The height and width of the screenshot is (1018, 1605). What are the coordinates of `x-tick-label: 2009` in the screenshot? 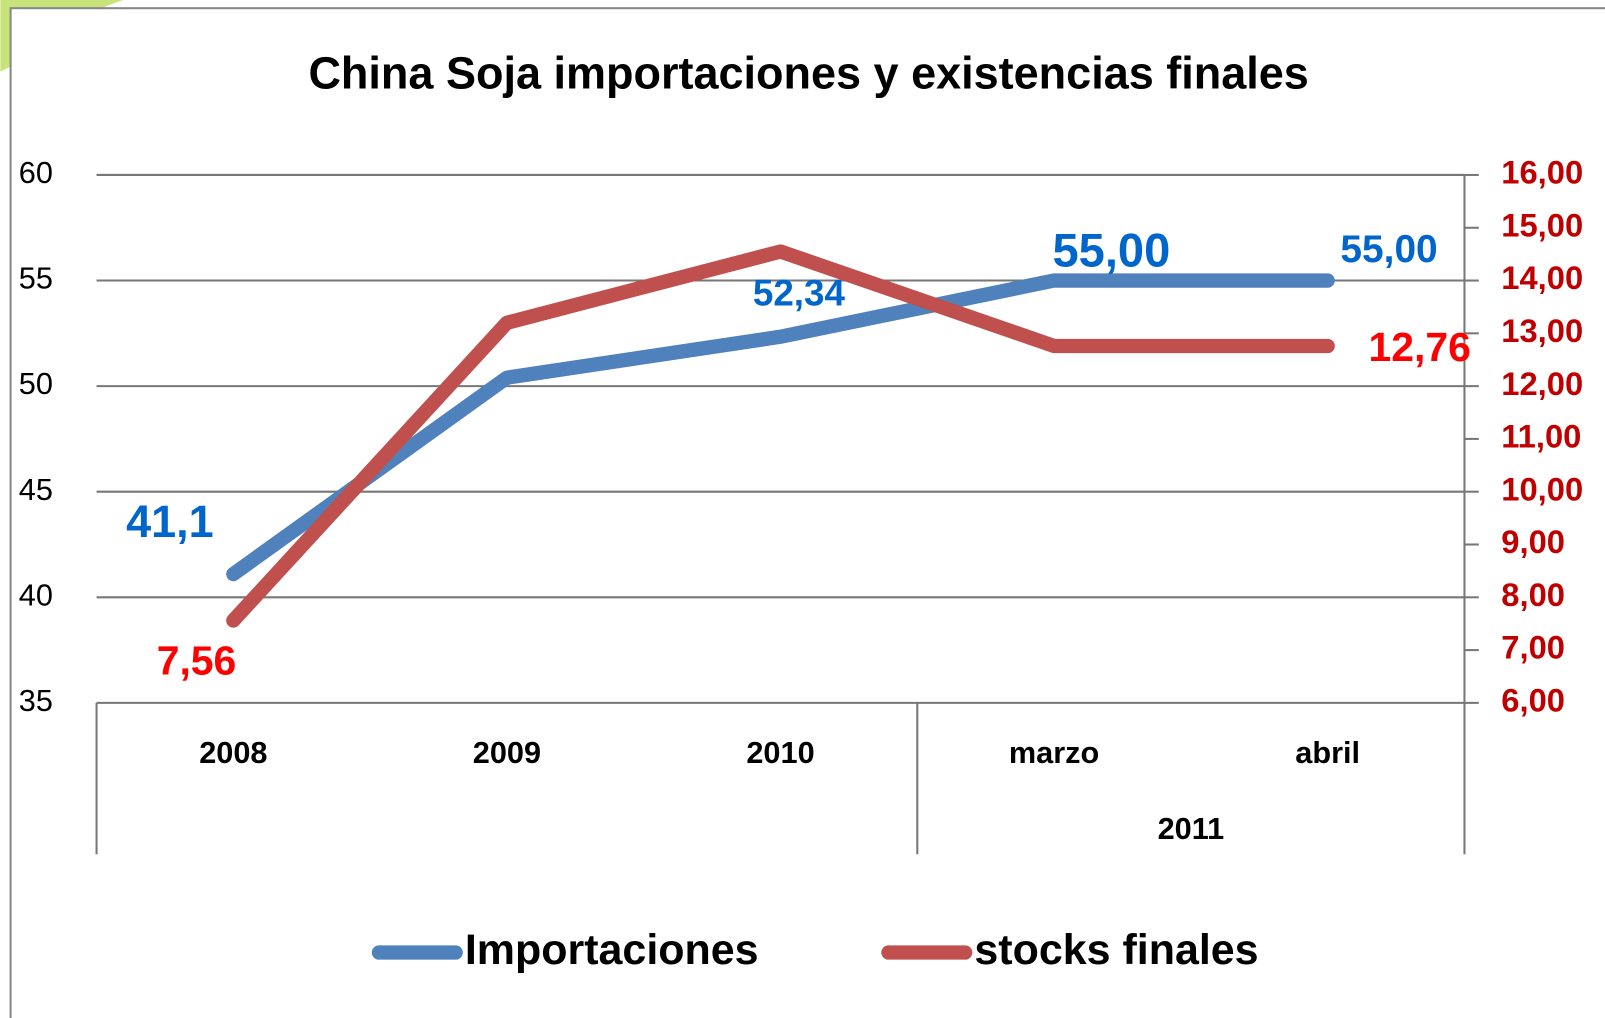 It's located at (507, 752).